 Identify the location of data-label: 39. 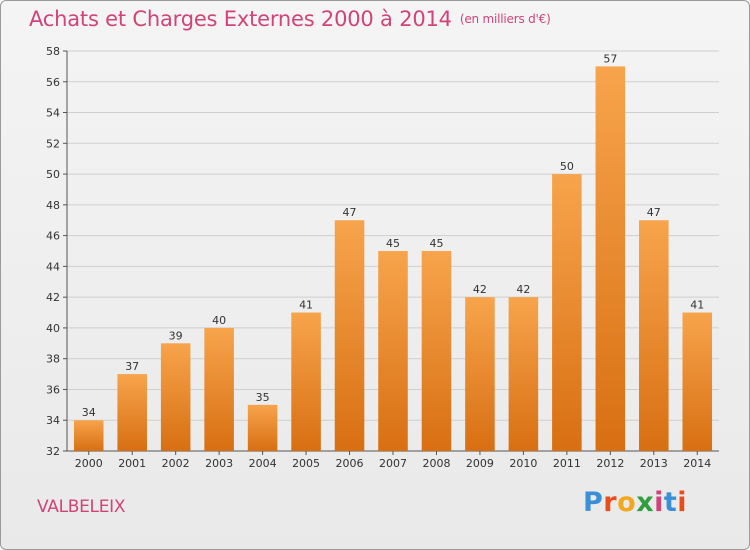
(176, 335).